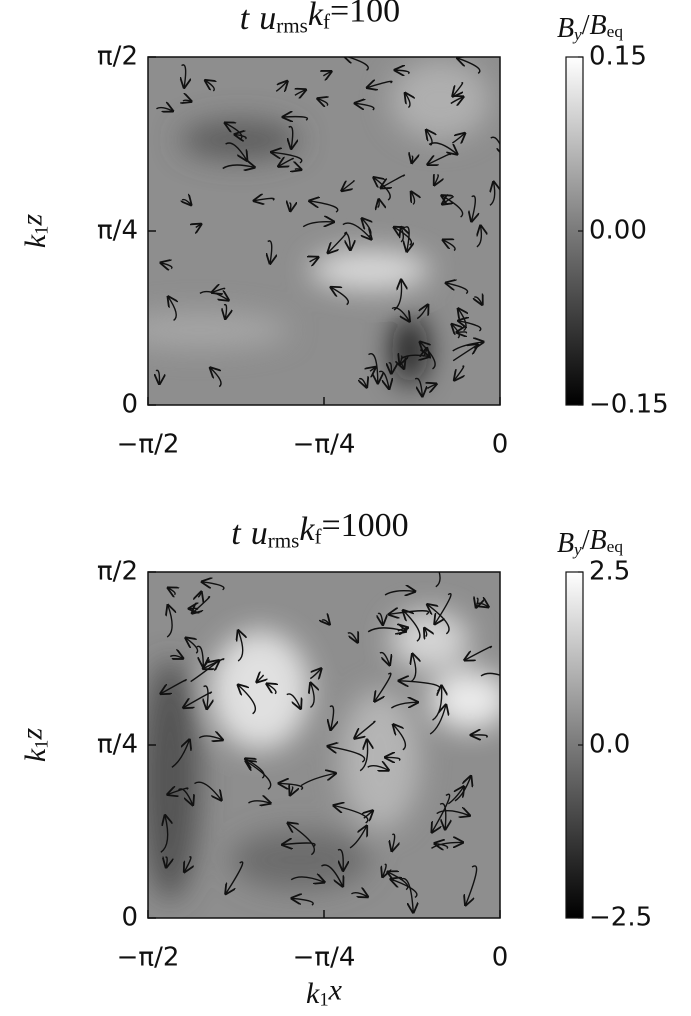 Image resolution: width=691 pixels, height=1016 pixels. Describe the element at coordinates (324, 958) in the screenshot. I see `x-tick-label: −π/4` at that location.